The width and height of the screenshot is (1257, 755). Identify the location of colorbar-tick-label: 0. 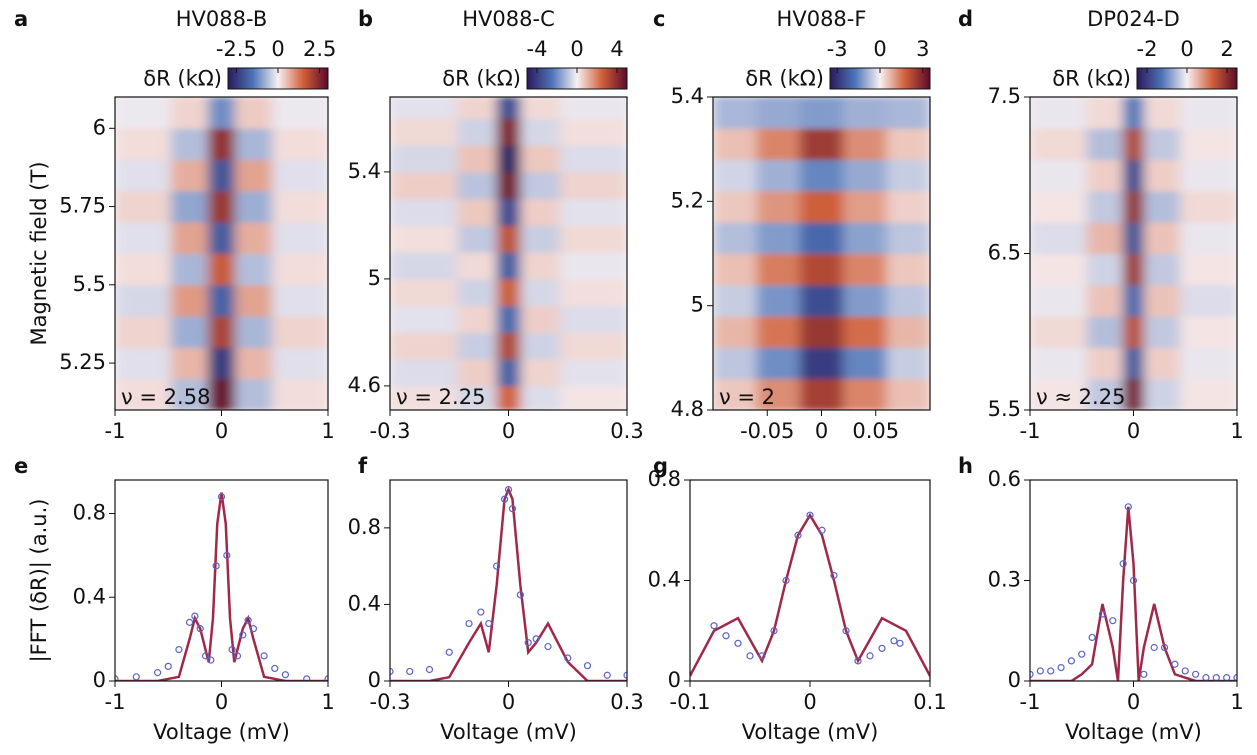
(1186, 49).